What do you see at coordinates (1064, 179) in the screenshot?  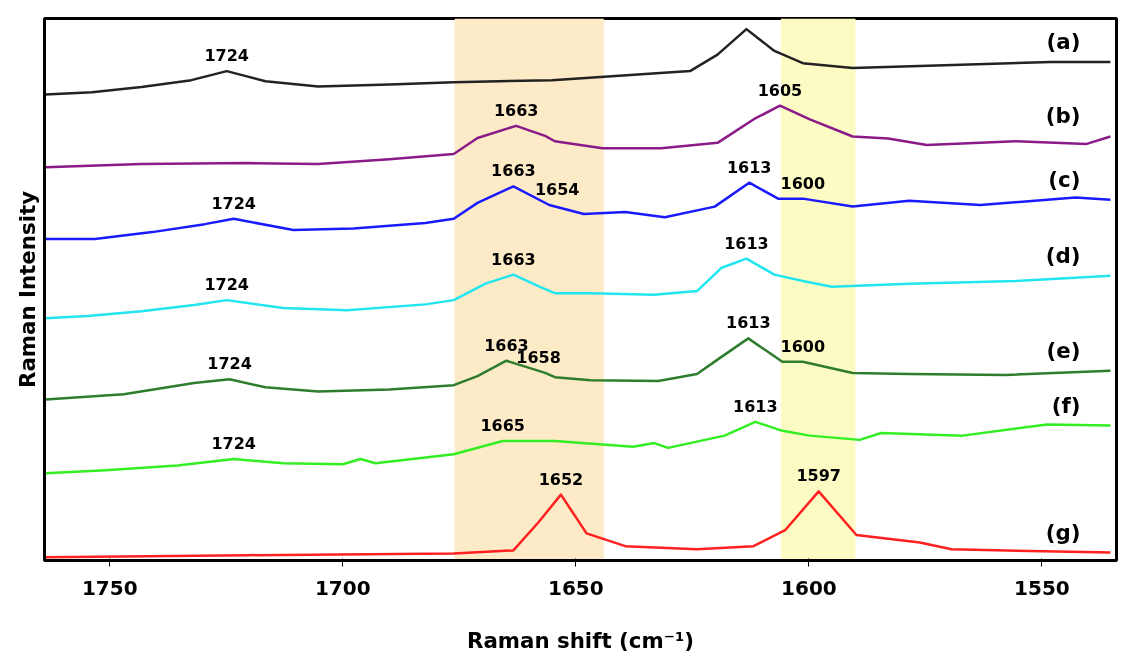 I see `series-label: (c)` at bounding box center [1064, 179].